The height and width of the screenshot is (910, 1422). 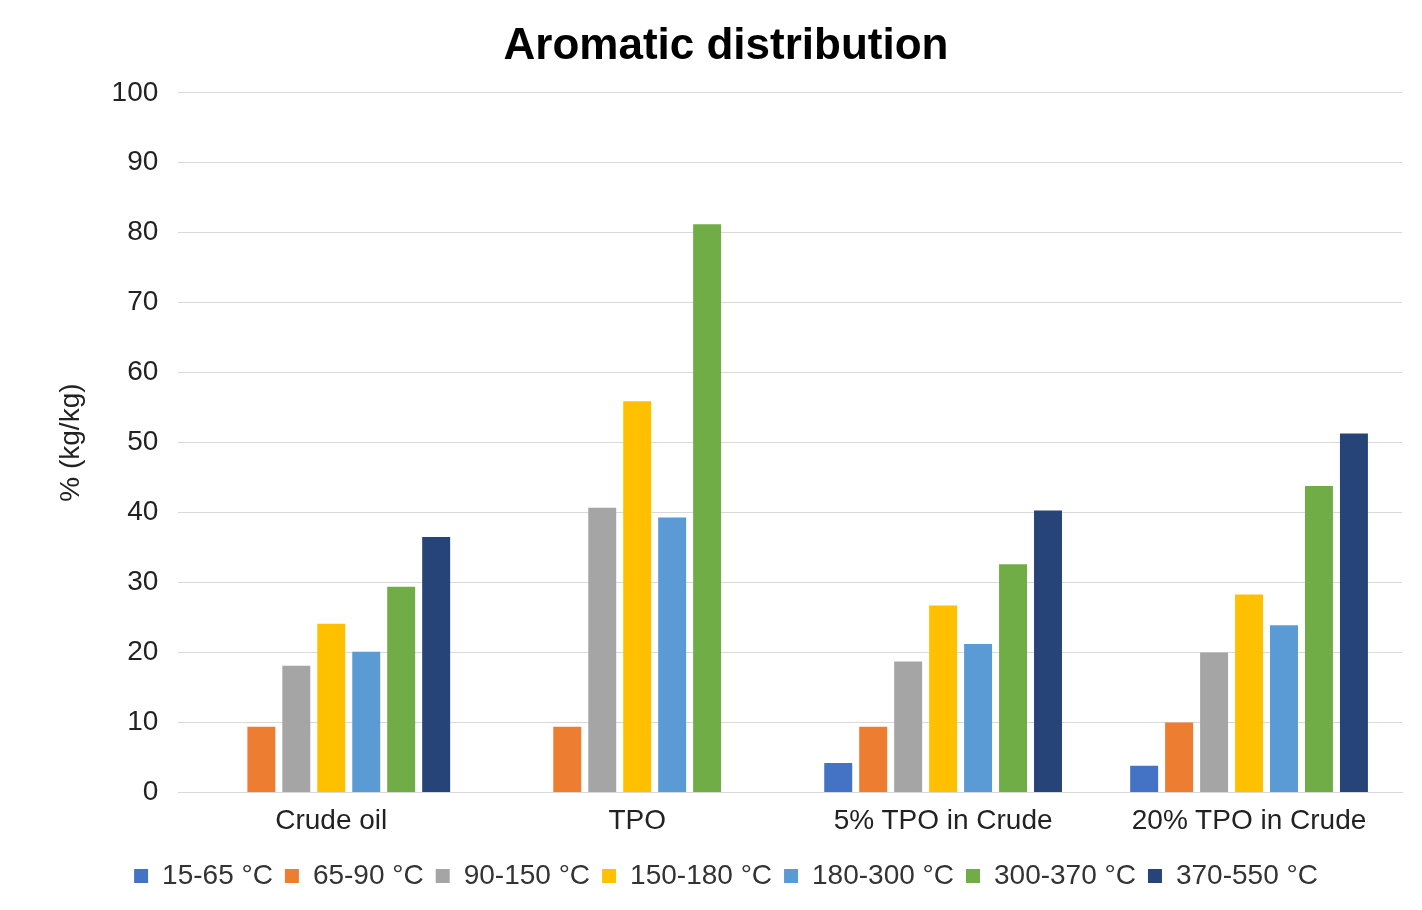 I want to click on legend-label: 370-550 °C, so click(x=1246, y=874).